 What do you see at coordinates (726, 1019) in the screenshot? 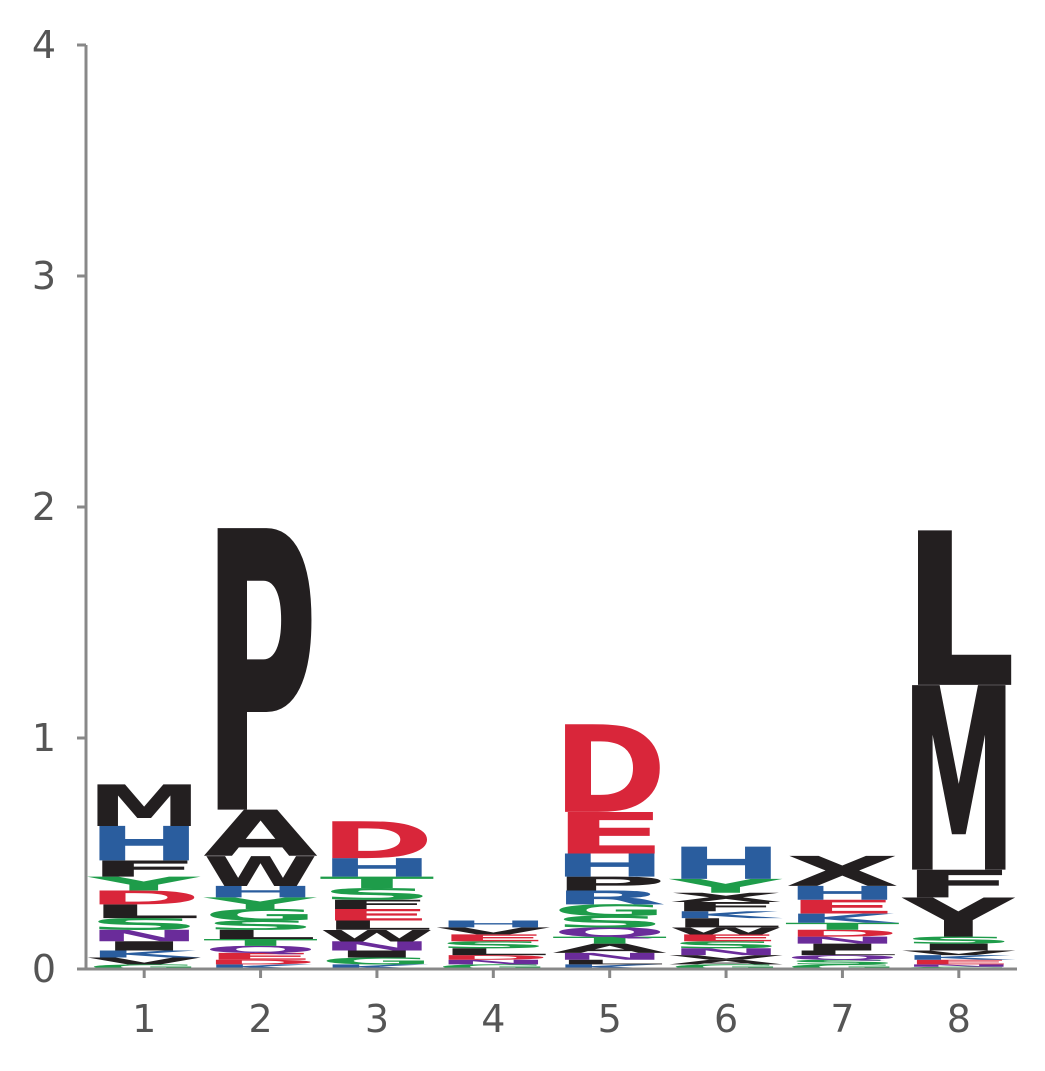
I see `x-tick-label: 6` at bounding box center [726, 1019].